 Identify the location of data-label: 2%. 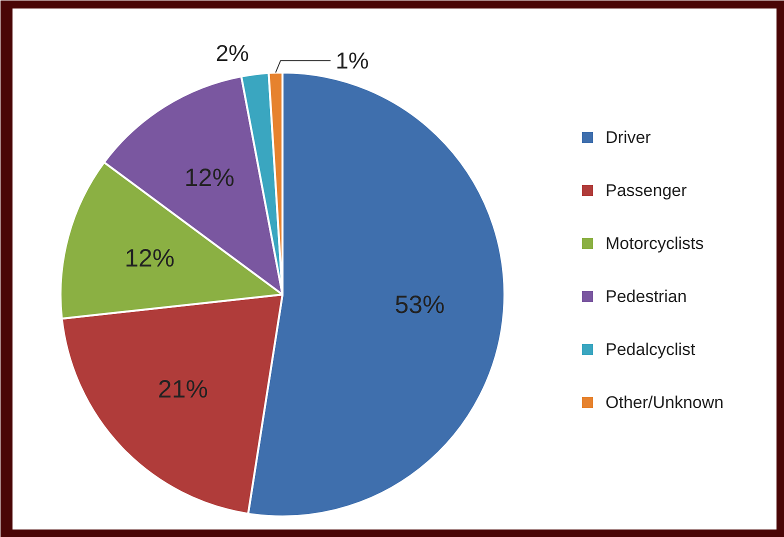
(232, 53).